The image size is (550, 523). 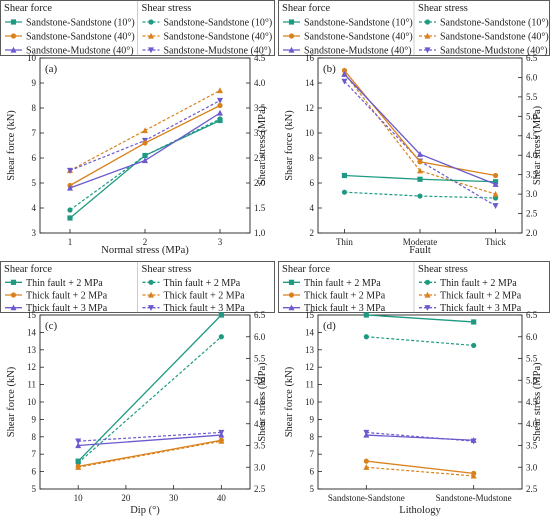 What do you see at coordinates (51, 69) in the screenshot?
I see `panel-label: (a)` at bounding box center [51, 69].